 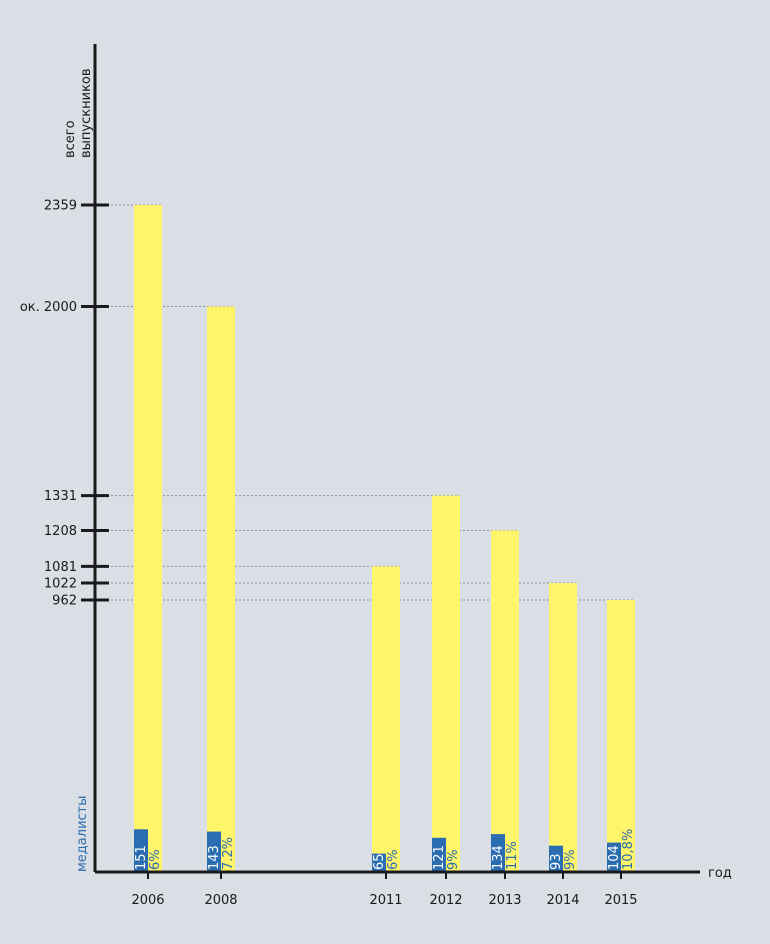 I want to click on percent-label-2006: 6%, so click(x=155, y=859).